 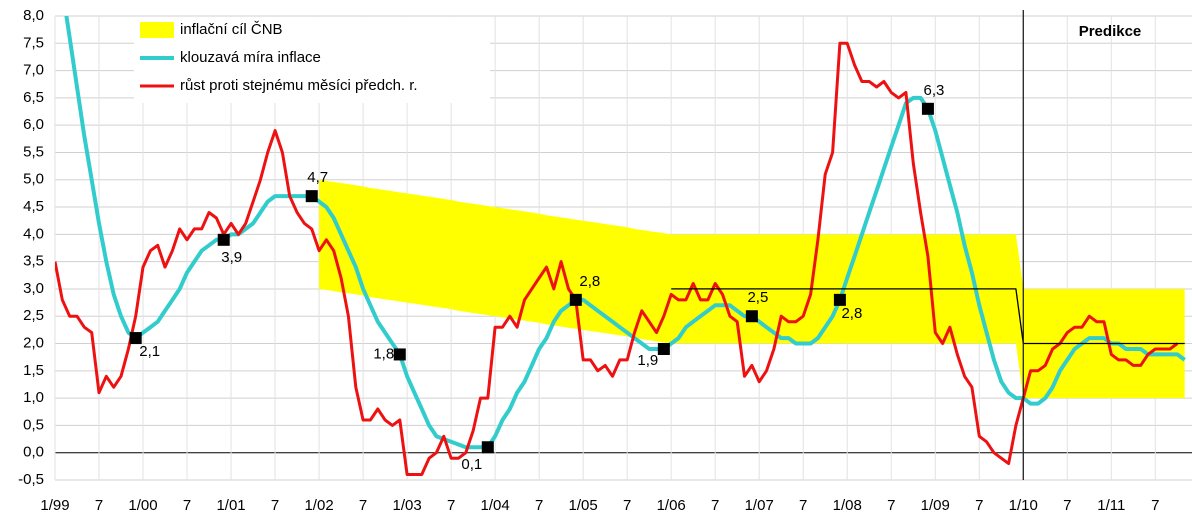 I want to click on y-tick-label: 2,5, so click(x=33, y=315).